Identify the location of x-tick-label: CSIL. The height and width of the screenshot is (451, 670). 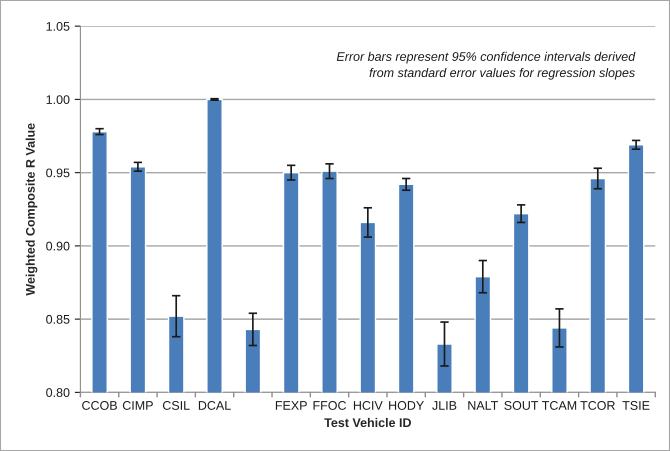
(176, 405).